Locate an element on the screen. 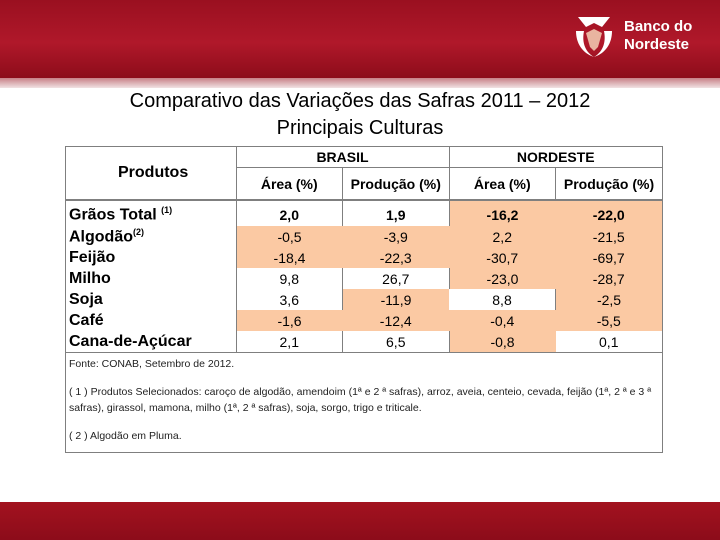  cell-ne-area: -0,8 is located at coordinates (502, 342).